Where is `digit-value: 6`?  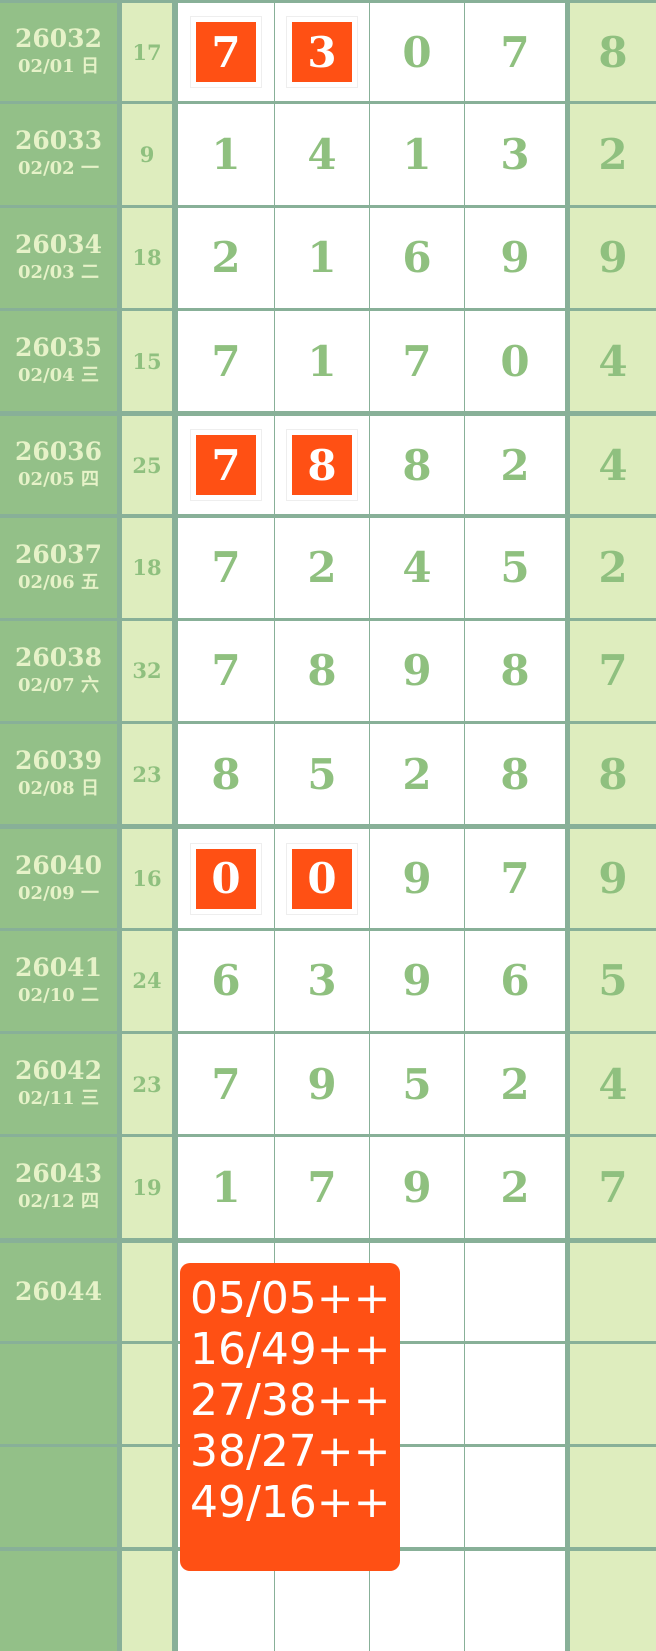 digit-value: 6 is located at coordinates (417, 258).